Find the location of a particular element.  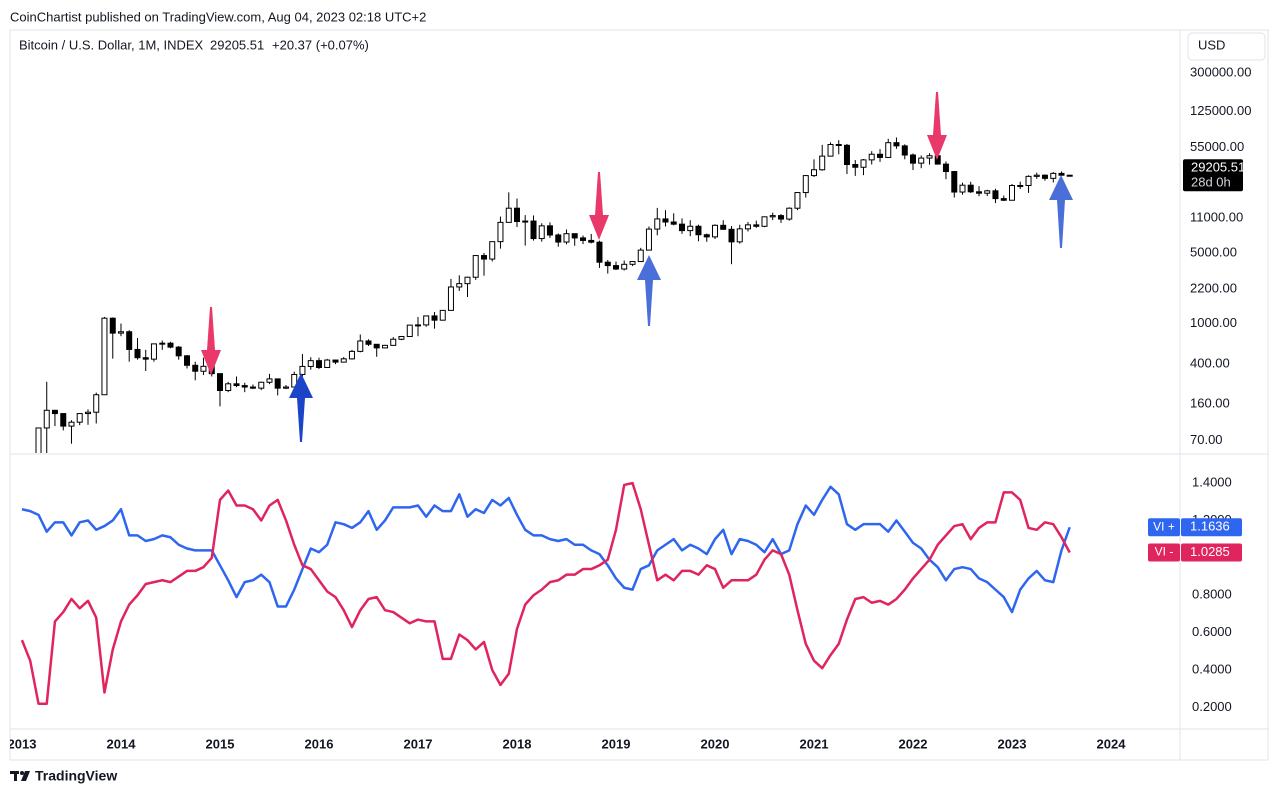

legend-name: VI - is located at coordinates (1164, 552).